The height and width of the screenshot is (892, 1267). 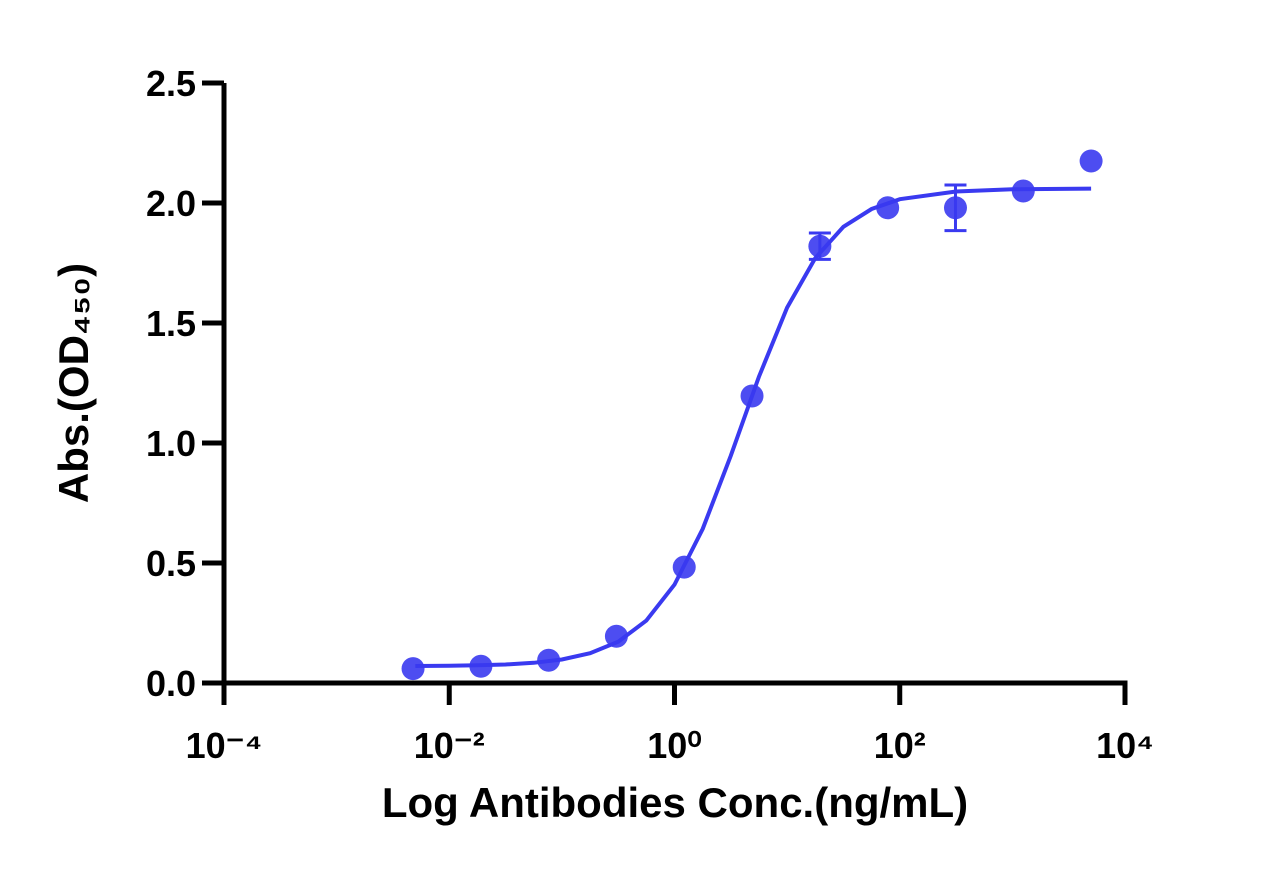 I want to click on x-tick-label: 10⁻², so click(x=449, y=745).